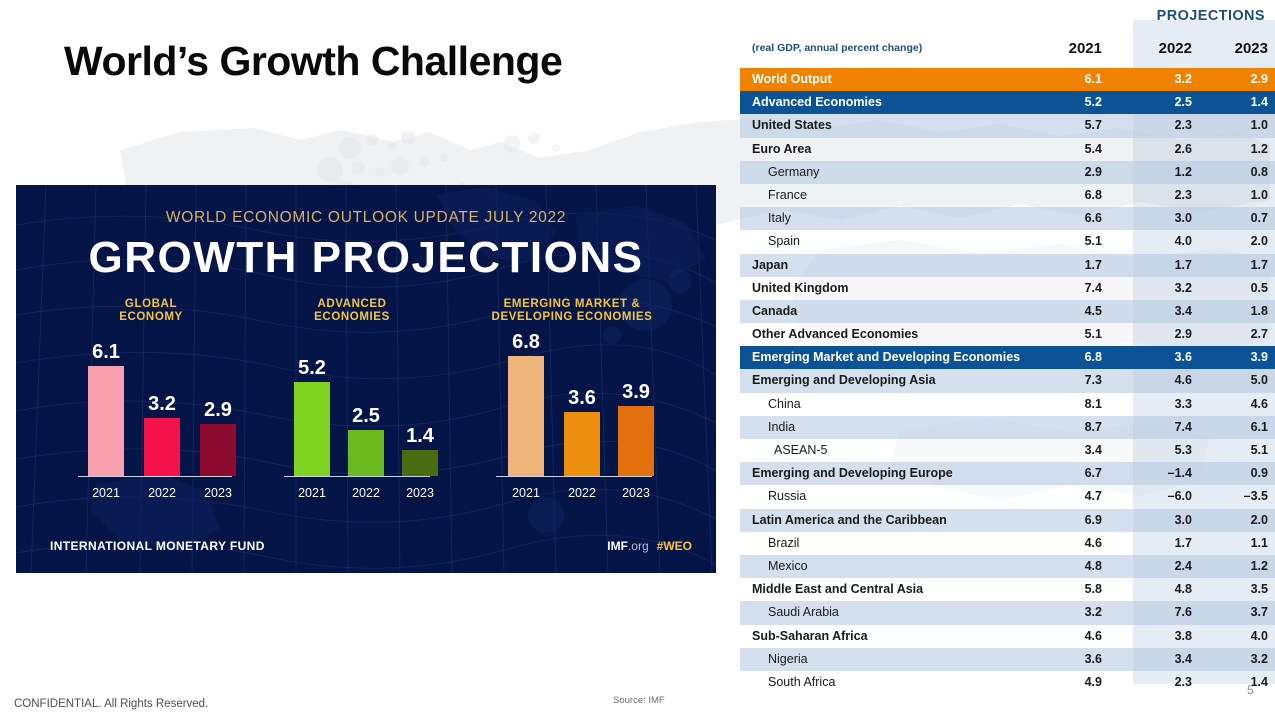 This screenshot has height=716, width=1275. Describe the element at coordinates (157, 546) in the screenshot. I see `imf-panel-footer-label: INTERNATIONAL MONETARY FUND` at that location.